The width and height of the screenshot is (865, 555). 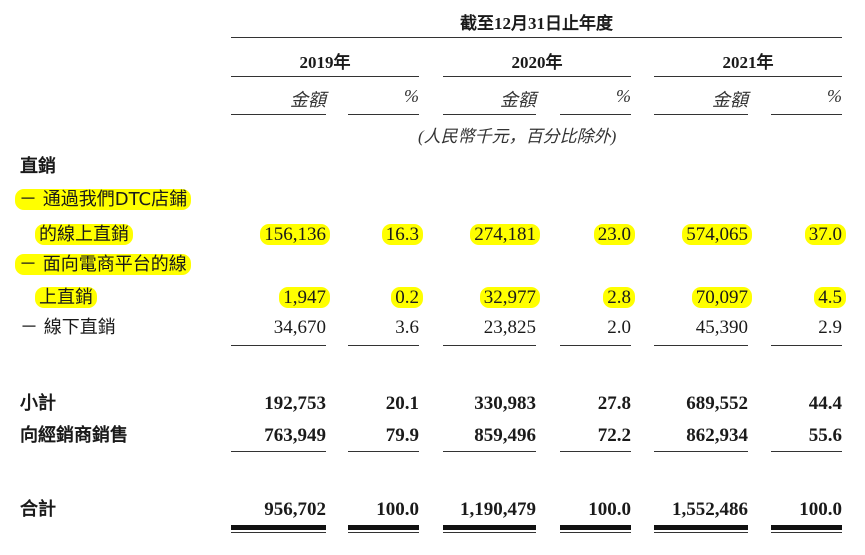 I want to click on highlight-mark: － 通過我們DTC店鋪, so click(x=103, y=199).